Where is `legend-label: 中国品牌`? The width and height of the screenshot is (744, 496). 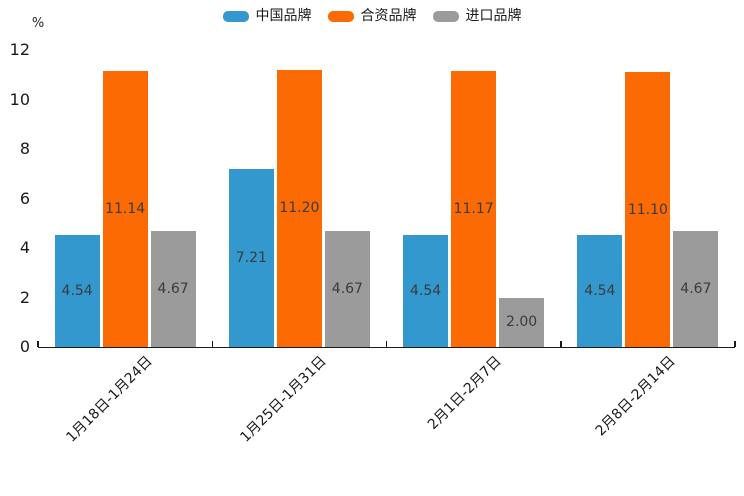
legend-label: 中国品牌 is located at coordinates (283, 16).